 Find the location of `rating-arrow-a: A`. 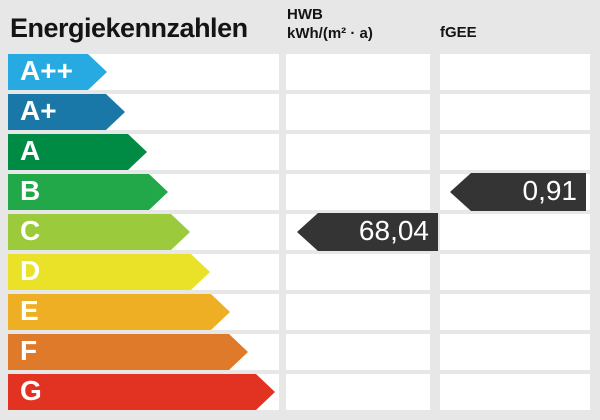

rating-arrow-a: A is located at coordinates (77, 152).